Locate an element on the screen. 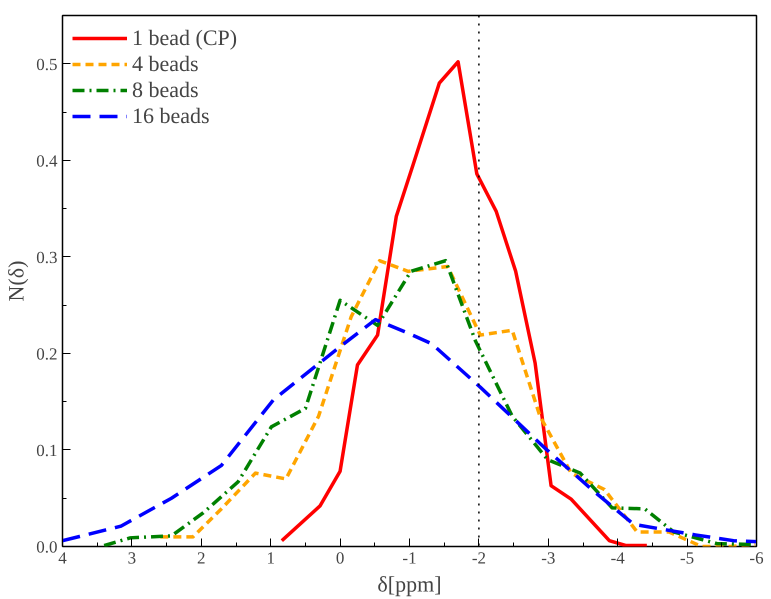  x-tick-label: 3 is located at coordinates (132, 558).